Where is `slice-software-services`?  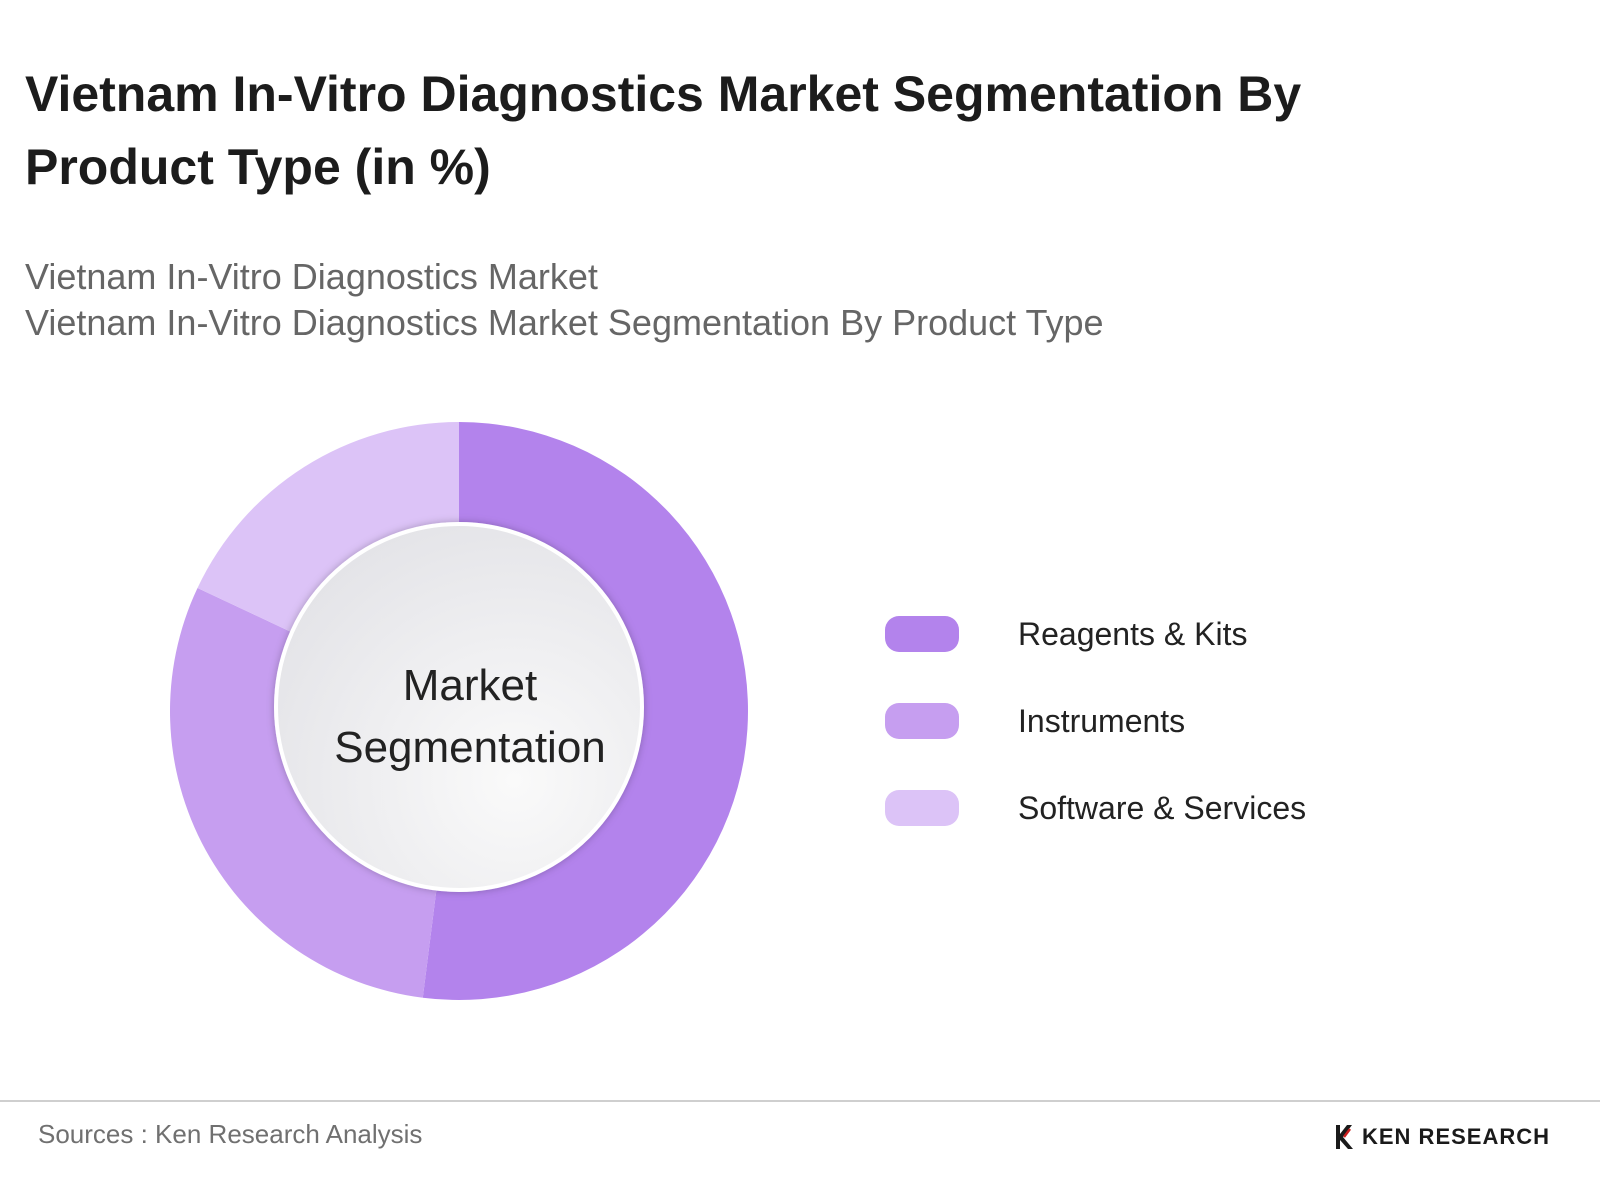 slice-software-services is located at coordinates (328, 529).